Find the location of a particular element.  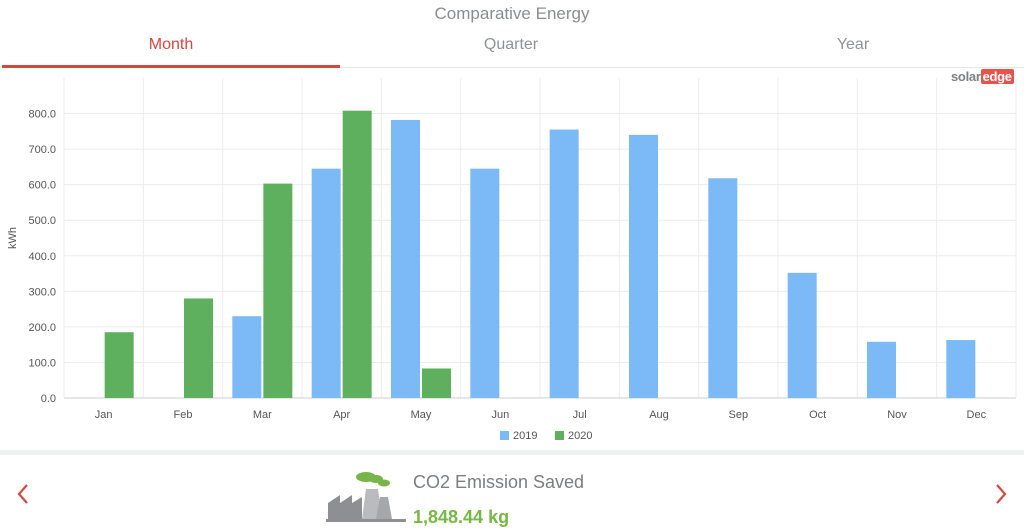

bar-2019-nov is located at coordinates (881, 369).